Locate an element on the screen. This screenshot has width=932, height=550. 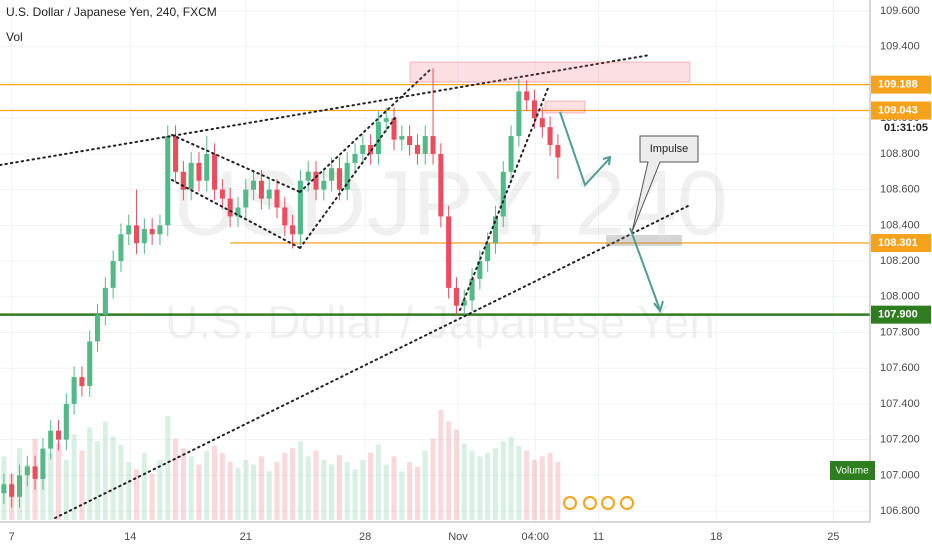
y-tick-label: 108.200 is located at coordinates (900, 261).